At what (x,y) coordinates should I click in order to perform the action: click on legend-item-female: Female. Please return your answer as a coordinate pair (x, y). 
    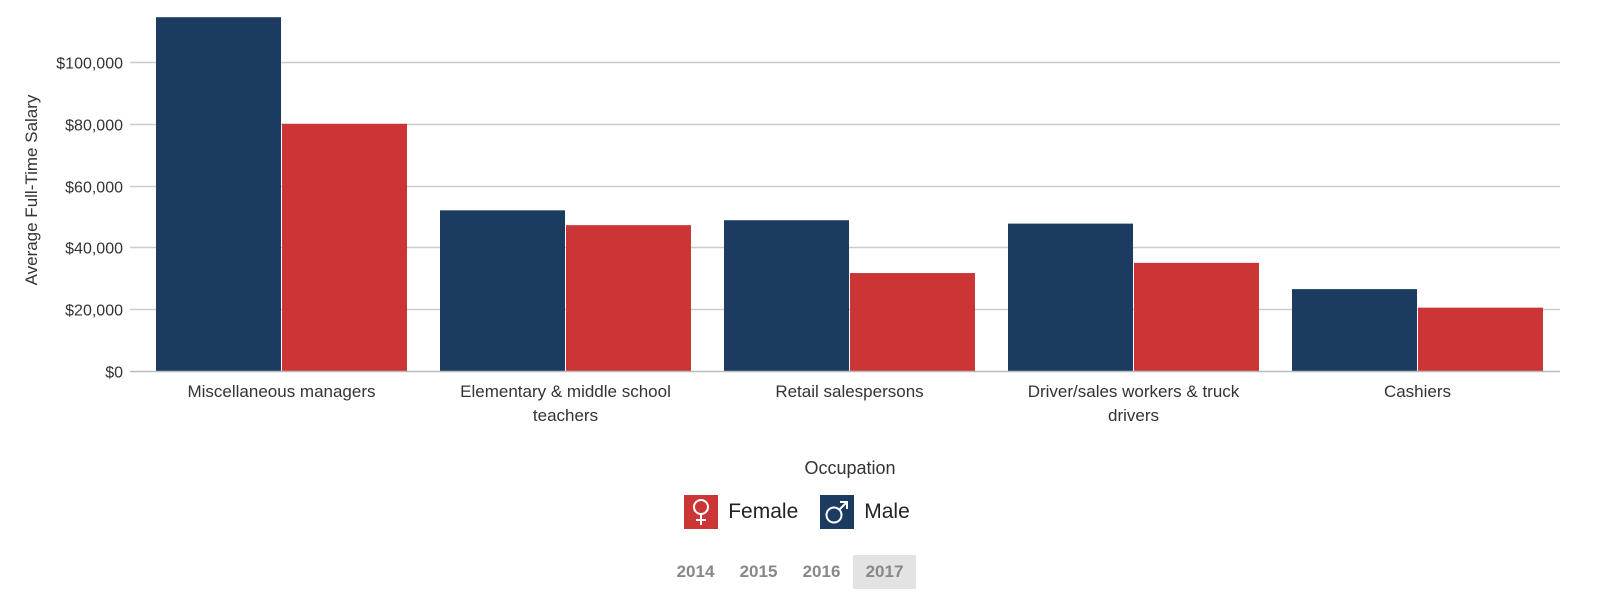
    Looking at the image, I should click on (741, 512).